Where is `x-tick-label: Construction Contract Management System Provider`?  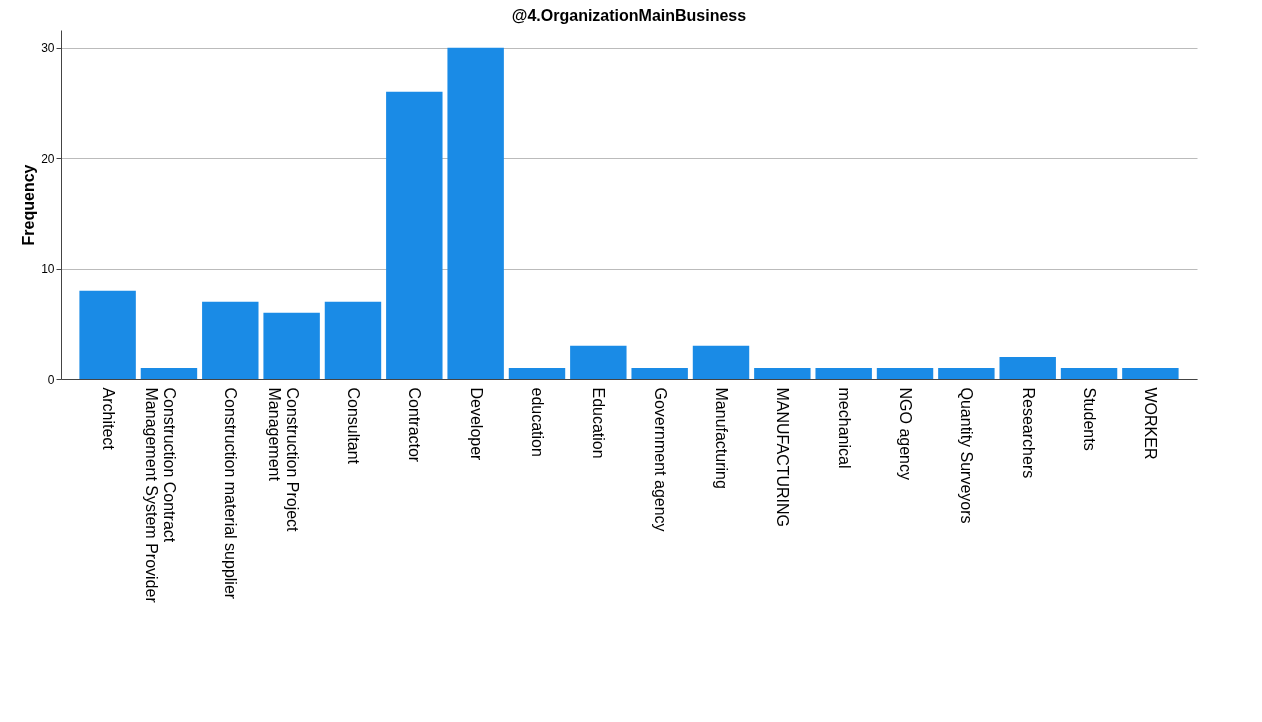 x-tick-label: Construction Contract Management System Provider is located at coordinates (160, 495).